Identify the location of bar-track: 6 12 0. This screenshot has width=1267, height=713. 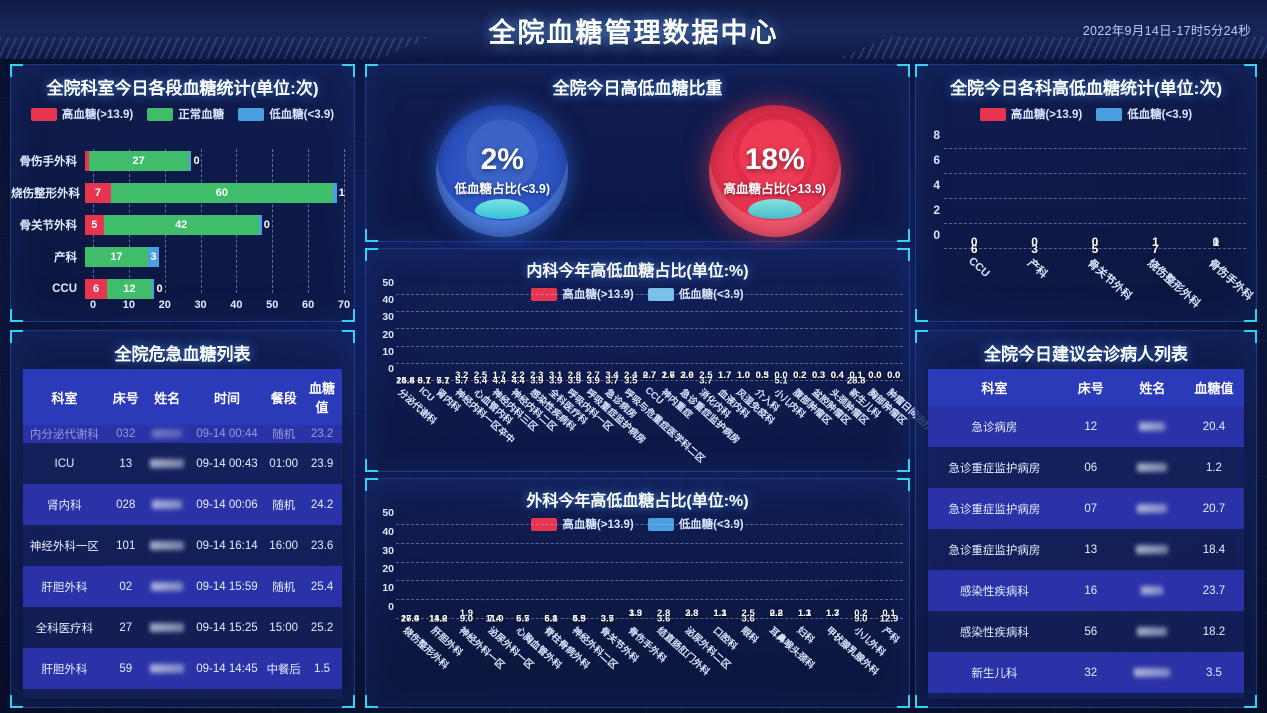
(214, 289).